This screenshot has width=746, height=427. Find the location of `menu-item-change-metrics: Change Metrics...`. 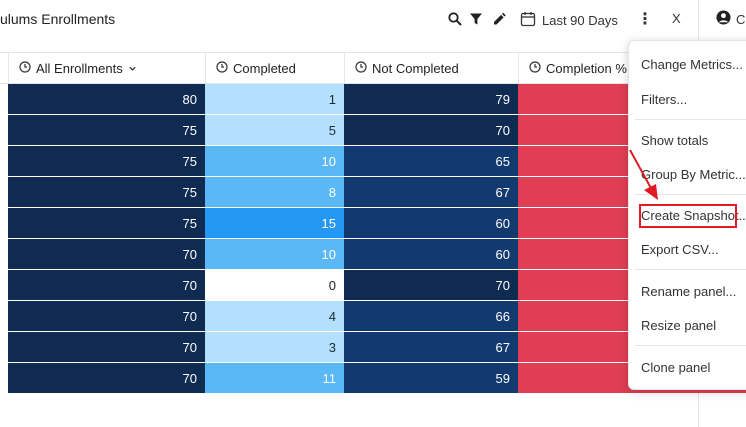

menu-item-change-metrics: Change Metrics... is located at coordinates (692, 64).